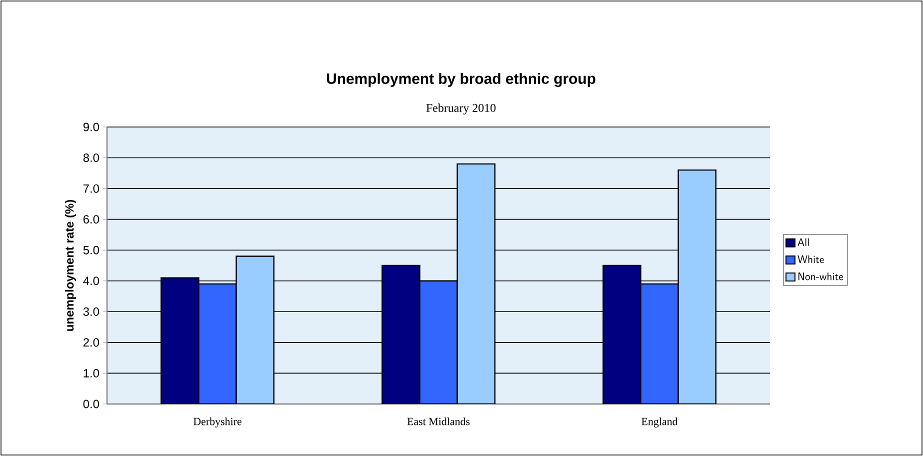 Image resolution: width=923 pixels, height=456 pixels. What do you see at coordinates (92, 373) in the screenshot?
I see `y-tick-label: 1.0` at bounding box center [92, 373].